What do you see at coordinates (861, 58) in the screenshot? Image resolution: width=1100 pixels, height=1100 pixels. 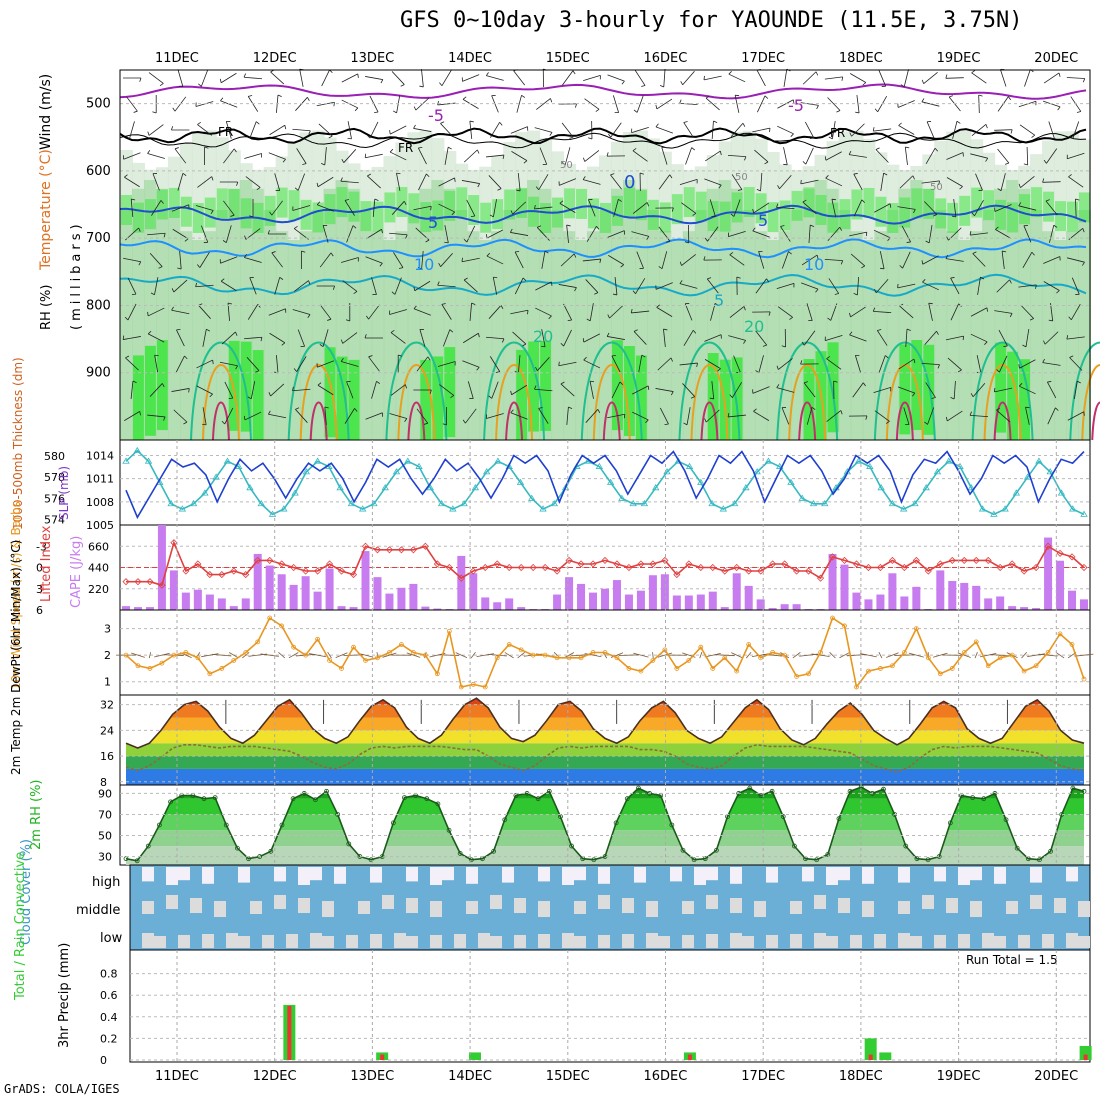 I see `top-date-label: 18DEC` at bounding box center [861, 58].